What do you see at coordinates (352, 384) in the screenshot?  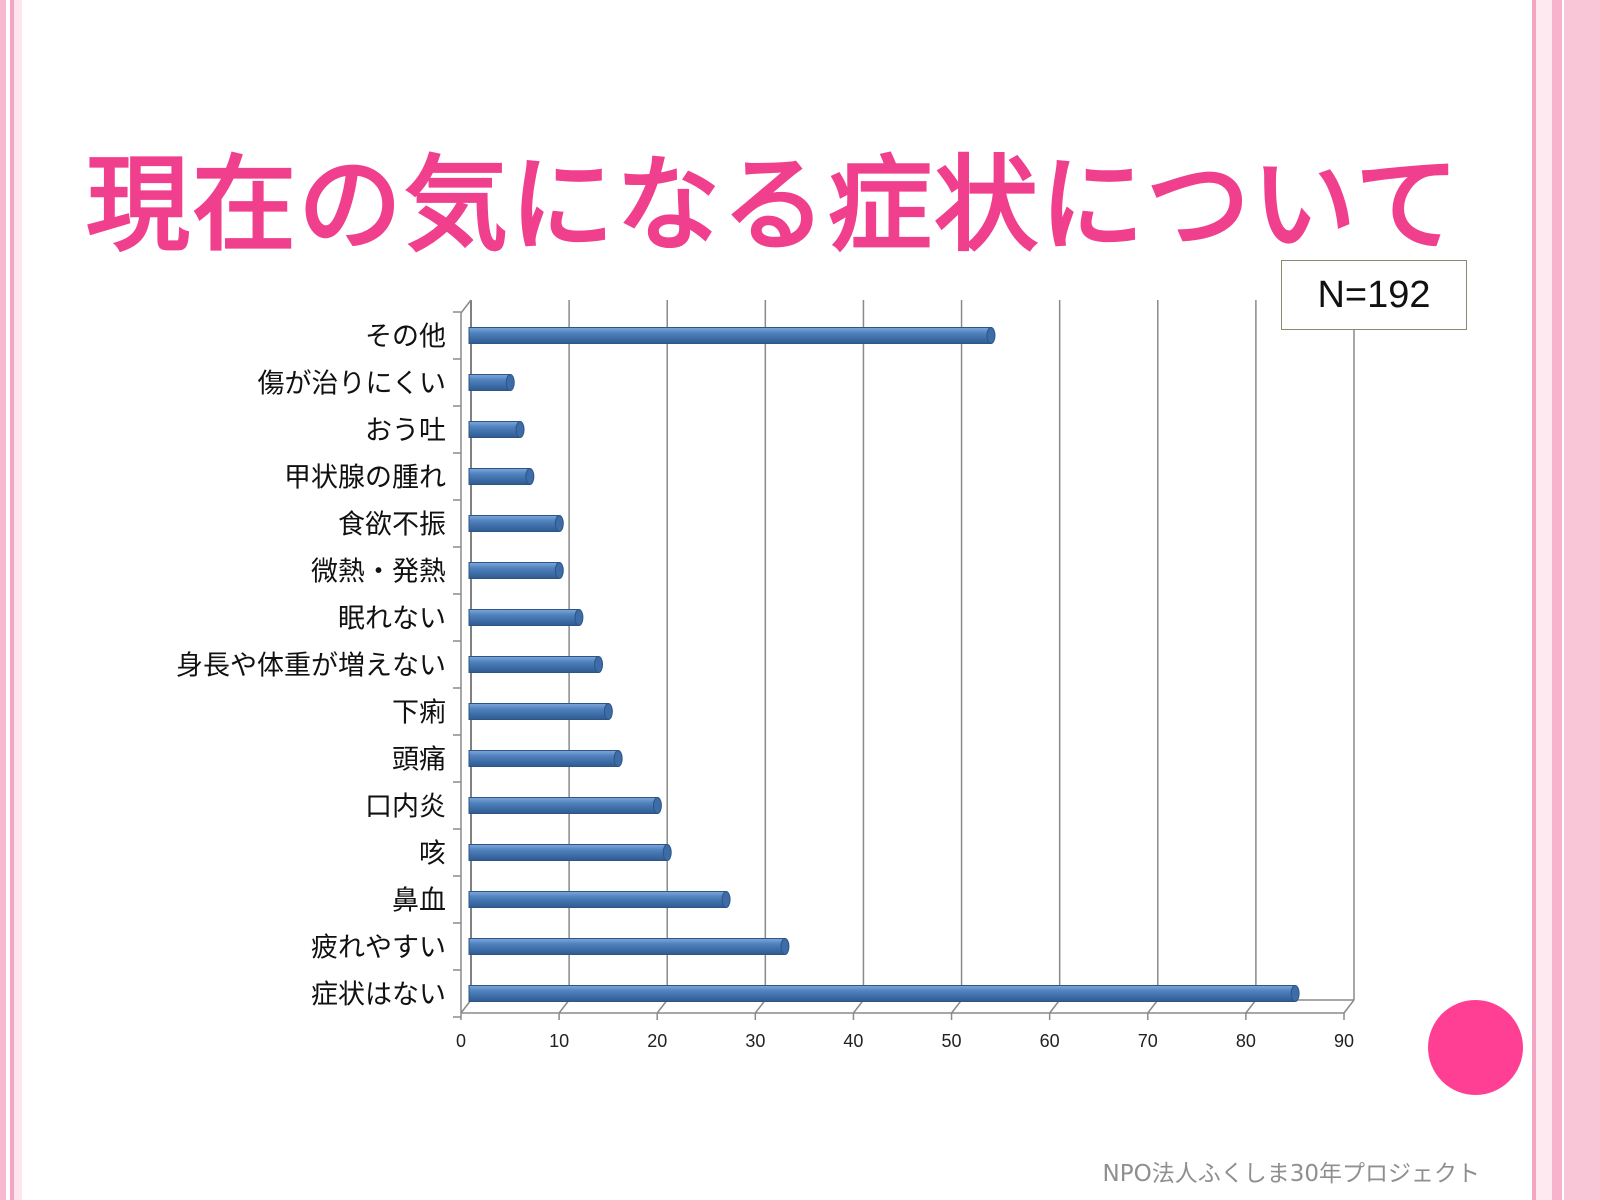 I see `category-label: 傷が治りにくい` at bounding box center [352, 384].